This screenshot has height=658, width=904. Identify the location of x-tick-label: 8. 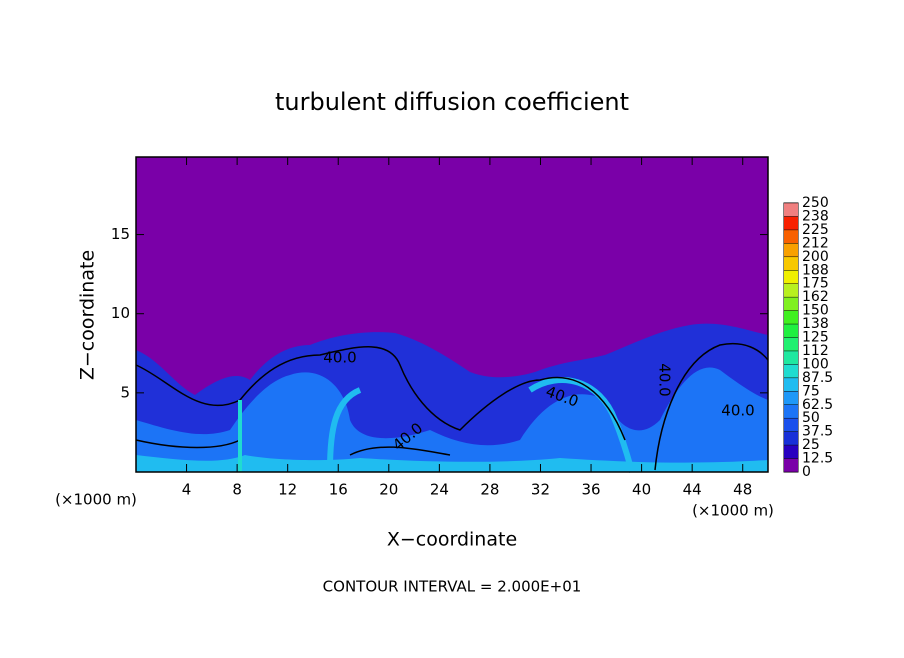
(237, 490).